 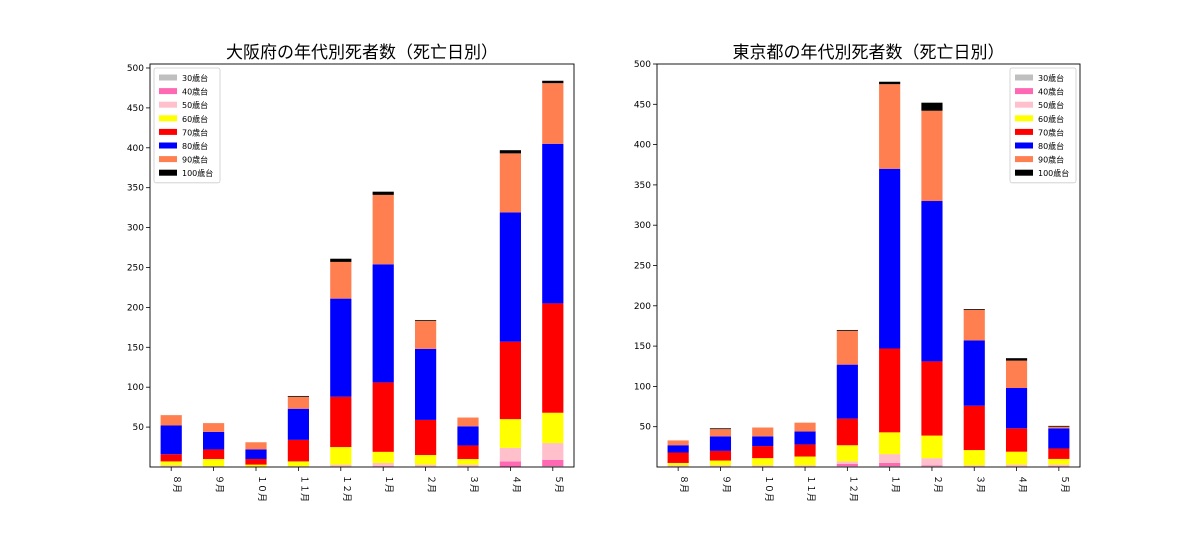 I want to click on legend-label: 90歳台, so click(x=1051, y=160).